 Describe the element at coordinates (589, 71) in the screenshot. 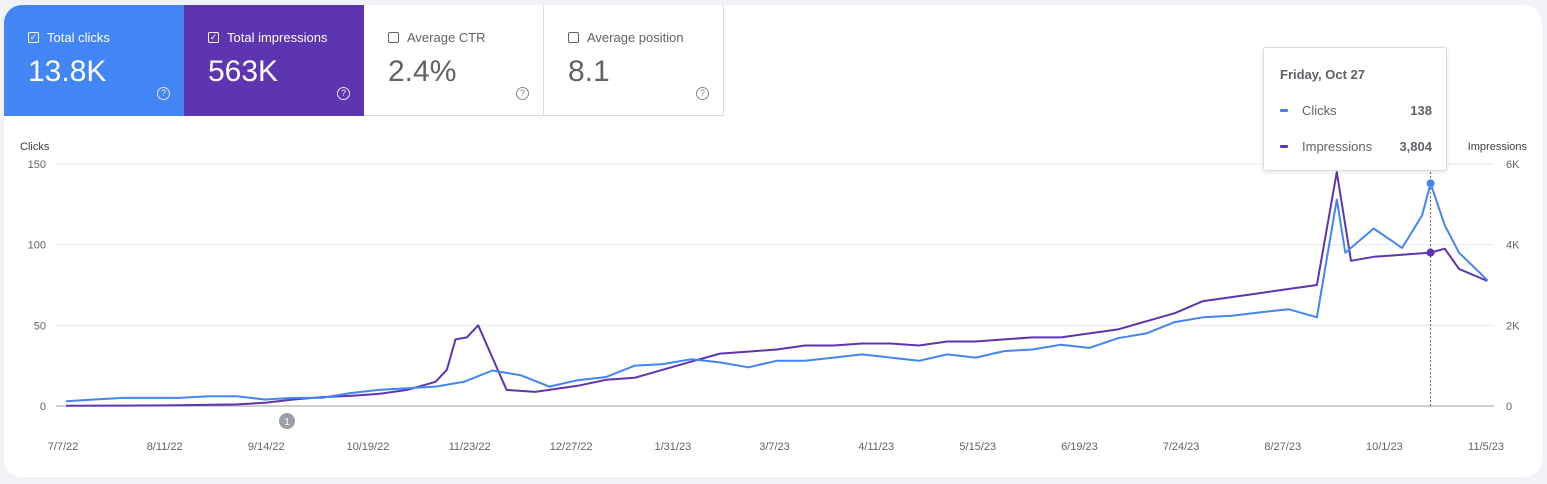

I see `metric-value: 8.1` at that location.